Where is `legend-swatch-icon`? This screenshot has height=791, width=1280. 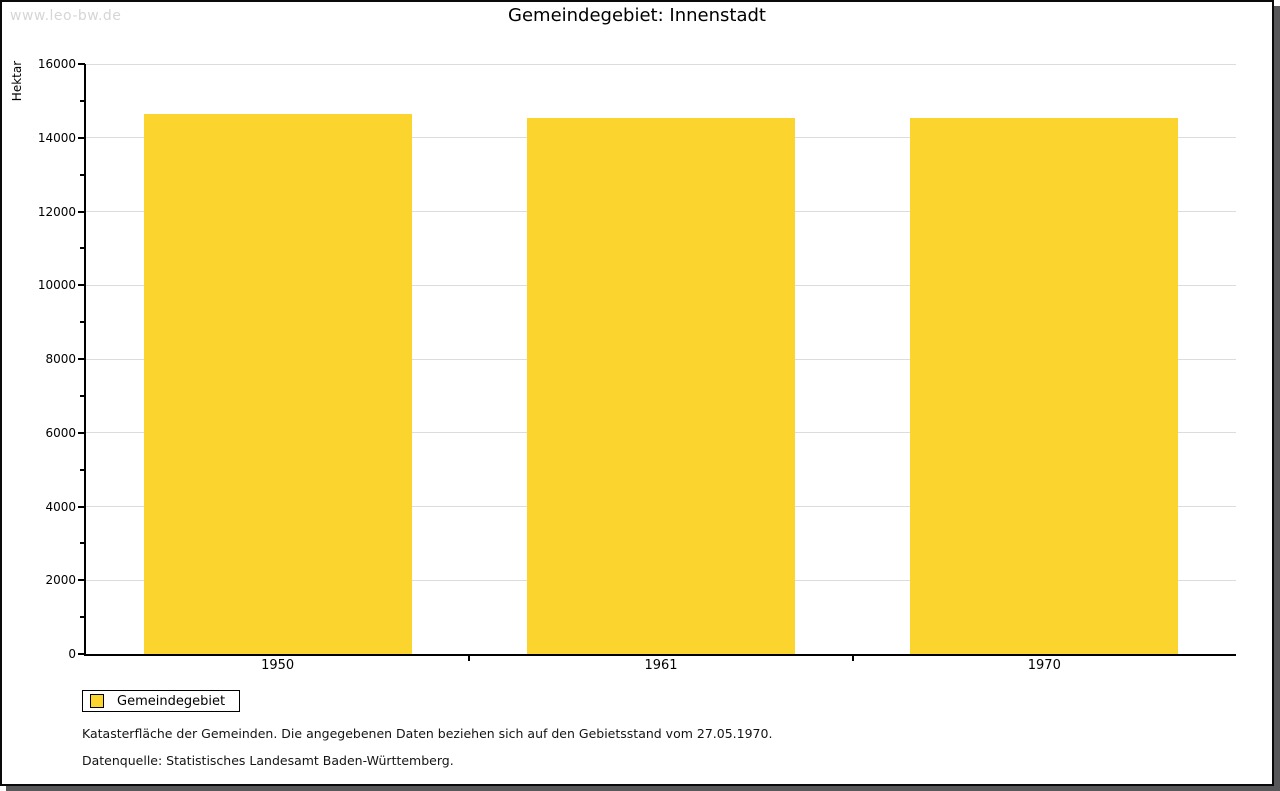 legend-swatch-icon is located at coordinates (97, 701).